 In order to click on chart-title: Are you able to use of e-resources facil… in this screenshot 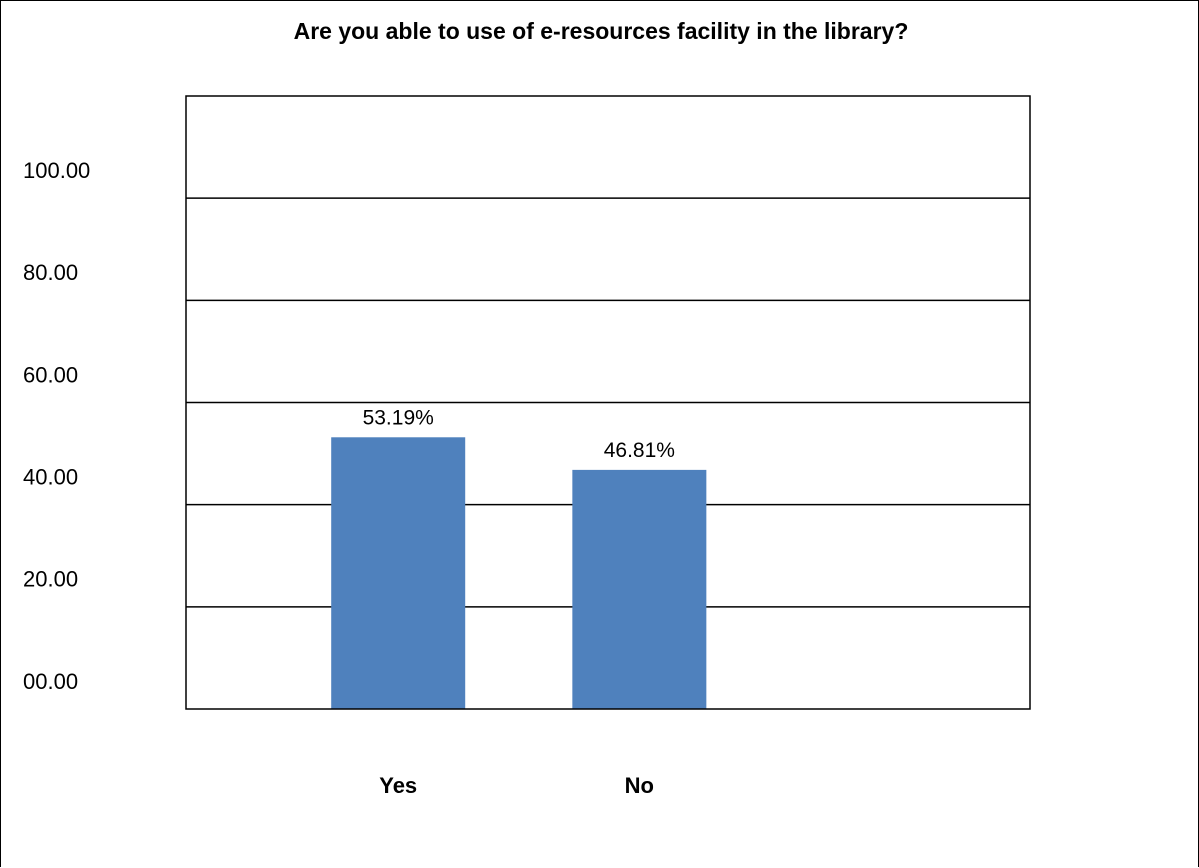, I will do `click(601, 31)`.